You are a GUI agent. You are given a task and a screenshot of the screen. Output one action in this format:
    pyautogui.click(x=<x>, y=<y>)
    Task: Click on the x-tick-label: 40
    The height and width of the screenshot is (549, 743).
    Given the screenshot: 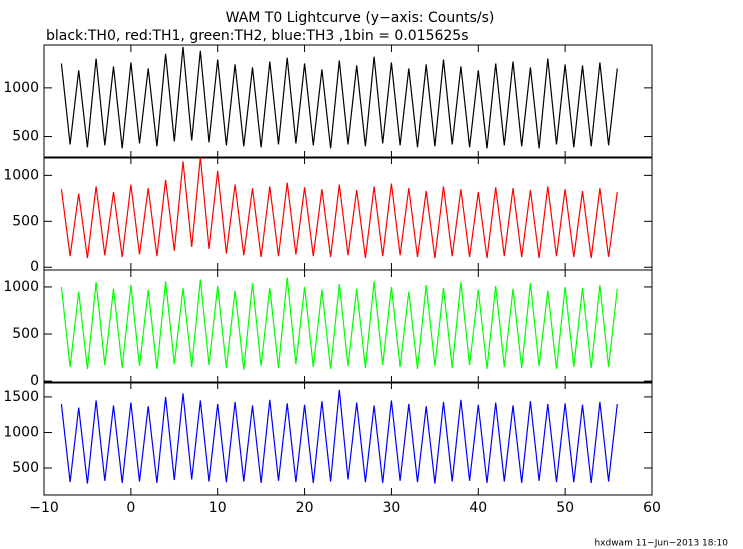 What is the action you would take?
    pyautogui.click(x=478, y=508)
    